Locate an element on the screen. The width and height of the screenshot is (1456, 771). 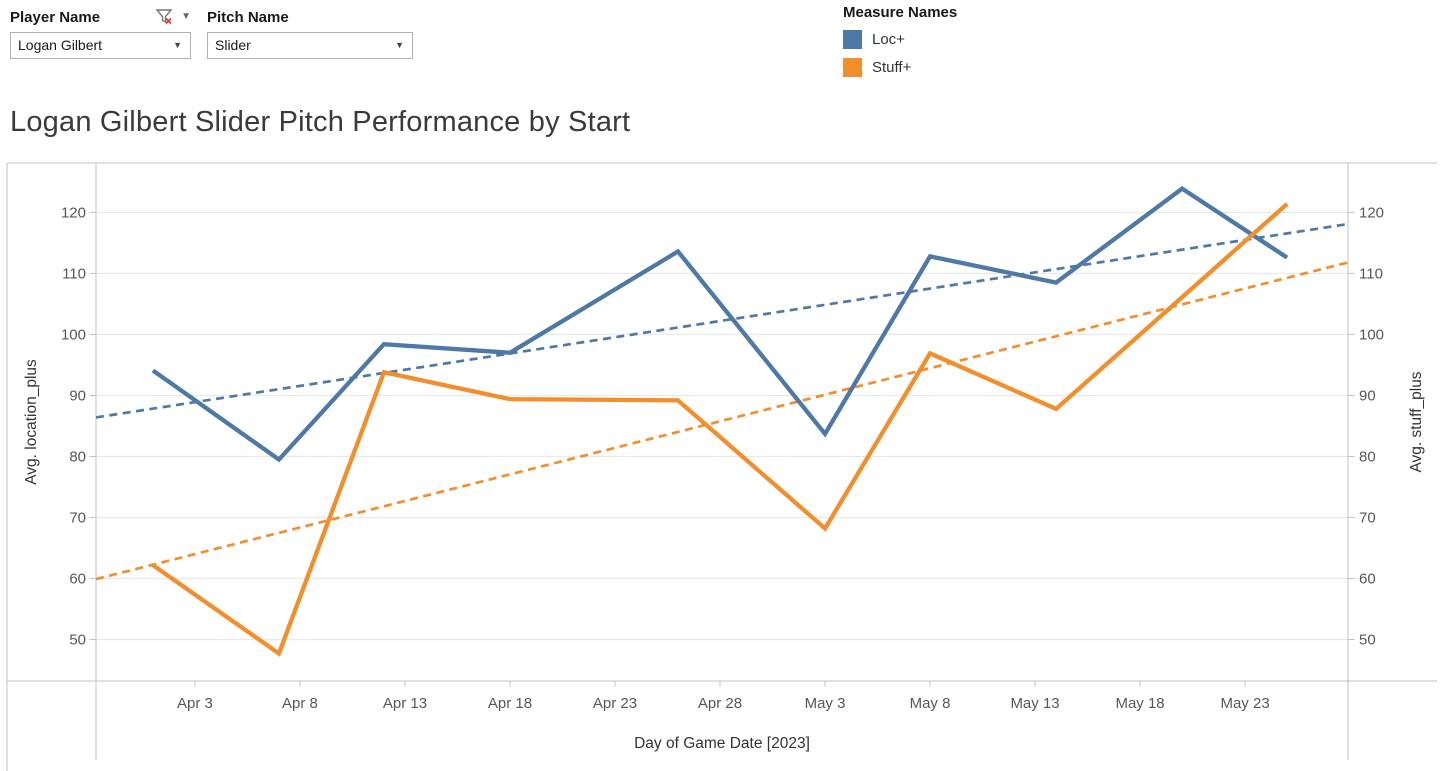
y-tick-label-left: 80 is located at coordinates (77, 456).